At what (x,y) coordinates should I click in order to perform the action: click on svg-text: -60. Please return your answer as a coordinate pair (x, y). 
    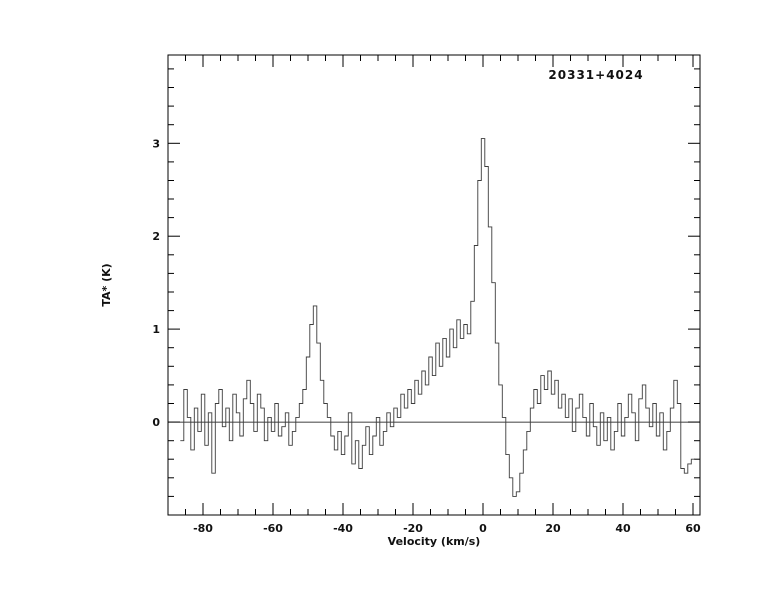
    Looking at the image, I should click on (273, 528).